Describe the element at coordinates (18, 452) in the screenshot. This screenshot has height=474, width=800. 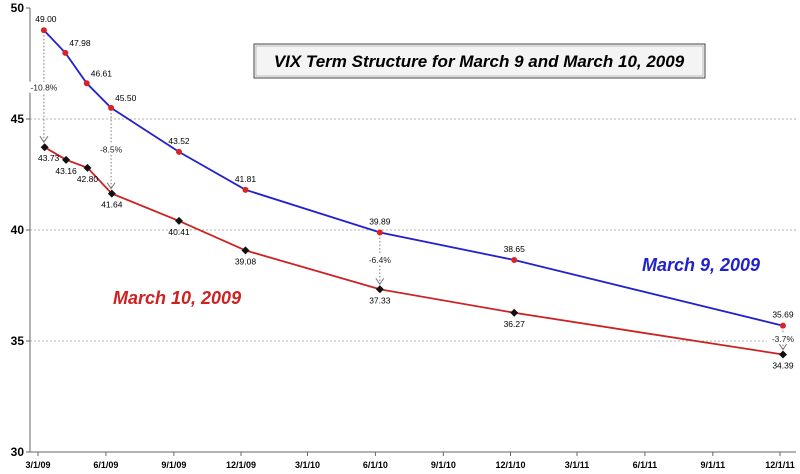
I see `y-tick-label-30: 30` at that location.